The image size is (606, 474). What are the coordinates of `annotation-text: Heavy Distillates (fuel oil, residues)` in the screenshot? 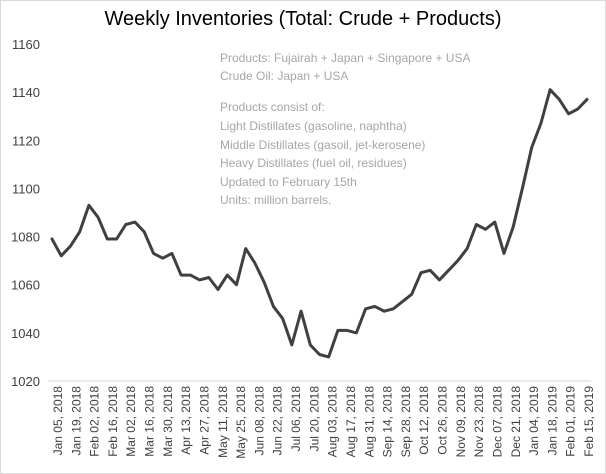 It's located at (313, 163).